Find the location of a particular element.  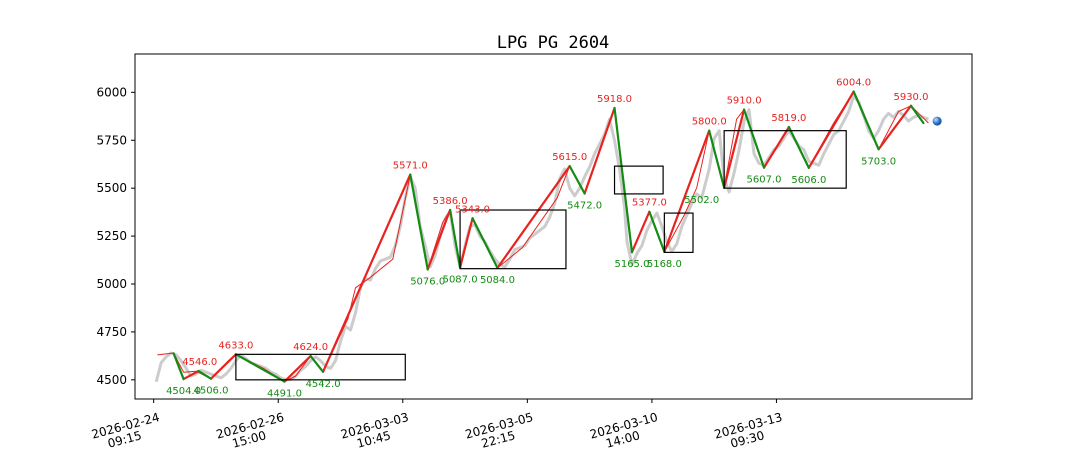

swing-high-label: 5615.0 is located at coordinates (569, 157).